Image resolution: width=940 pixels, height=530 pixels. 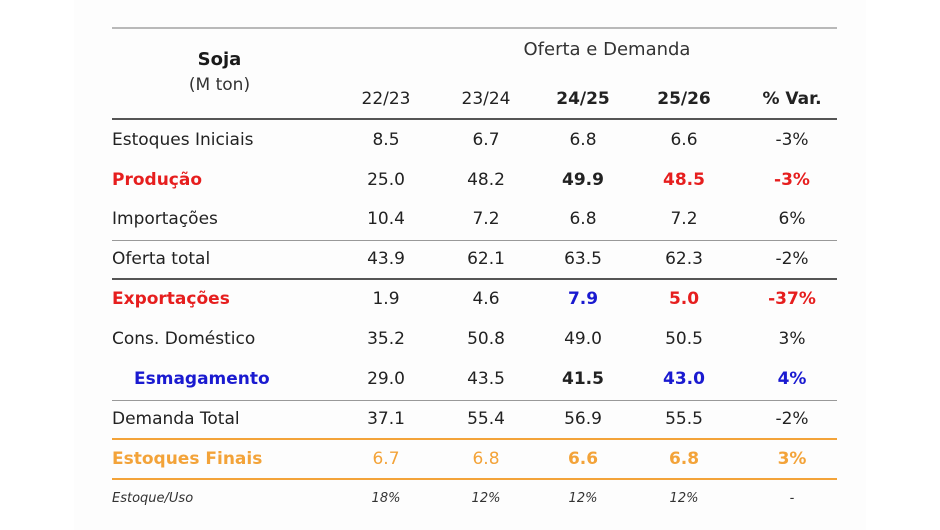 What do you see at coordinates (386, 339) in the screenshot?
I see `cell: 35.2` at bounding box center [386, 339].